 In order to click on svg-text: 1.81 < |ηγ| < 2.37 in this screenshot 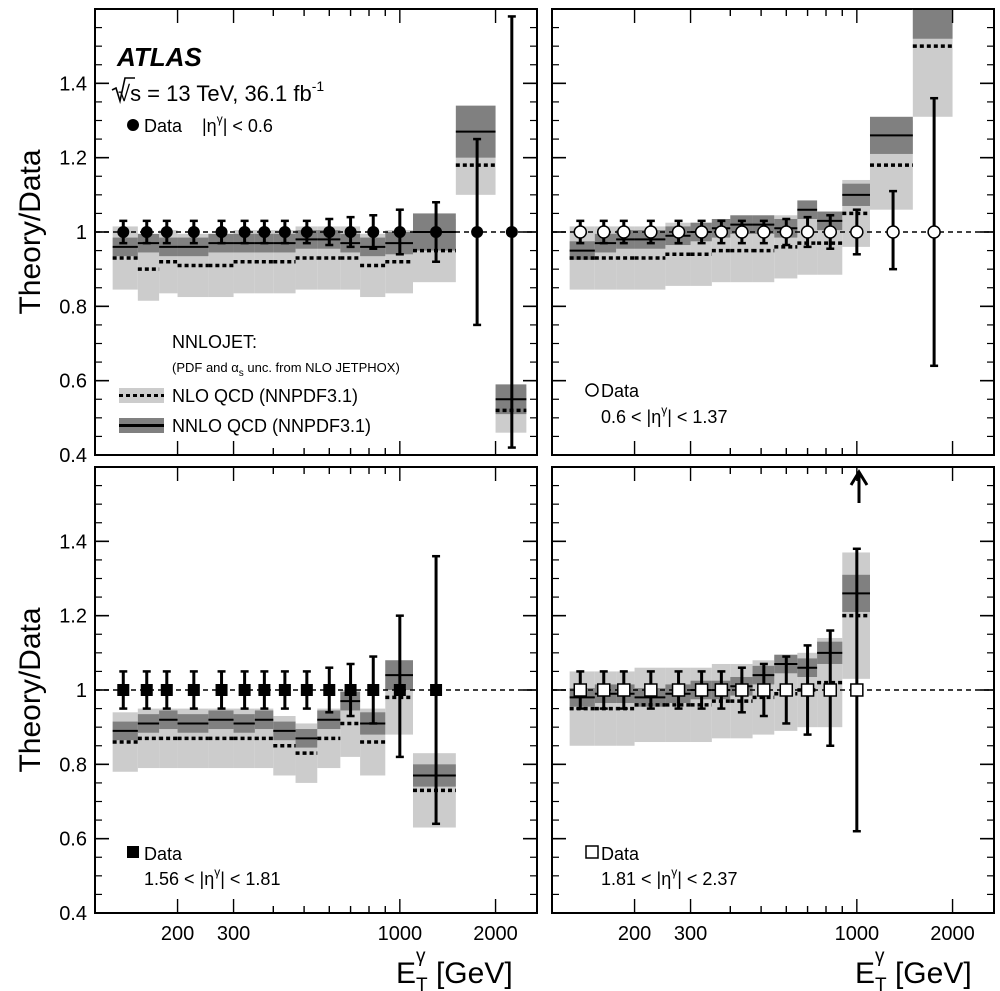, I will do `click(669, 877)`.